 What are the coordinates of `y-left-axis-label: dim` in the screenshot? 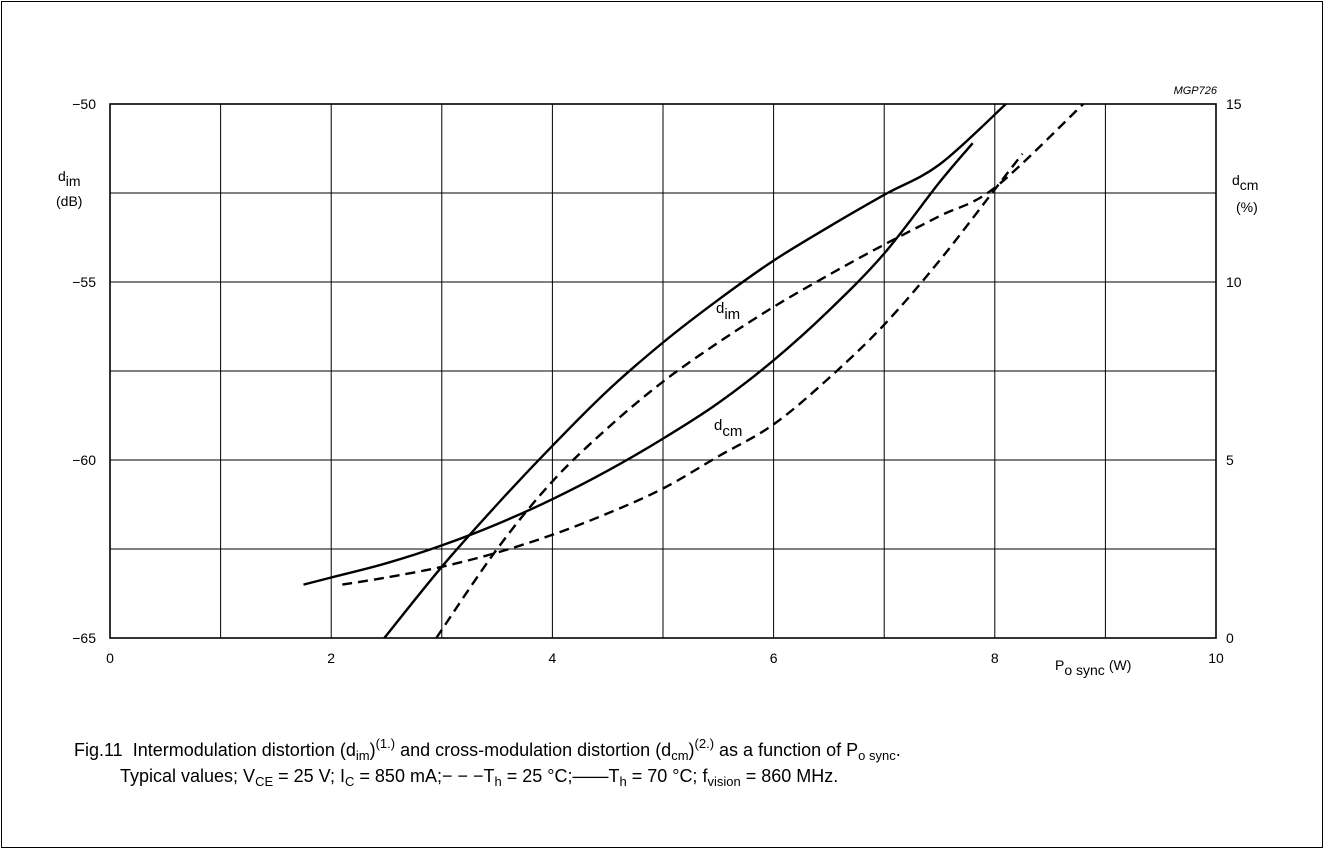 It's located at (69, 178).